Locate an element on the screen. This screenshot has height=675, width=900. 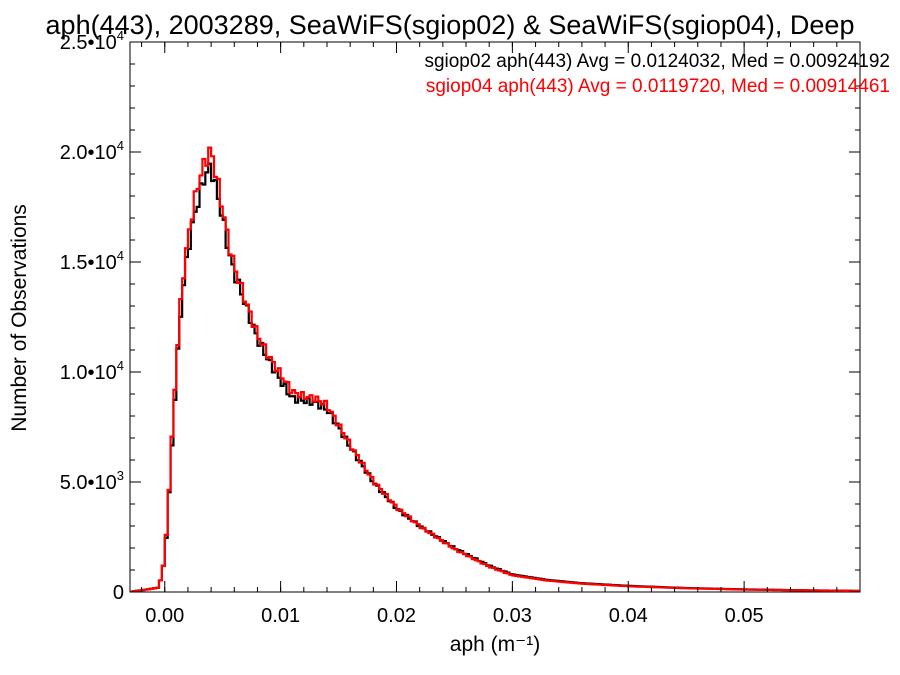
y-tick-mantissa: 1.0•10 is located at coordinates (88, 373).